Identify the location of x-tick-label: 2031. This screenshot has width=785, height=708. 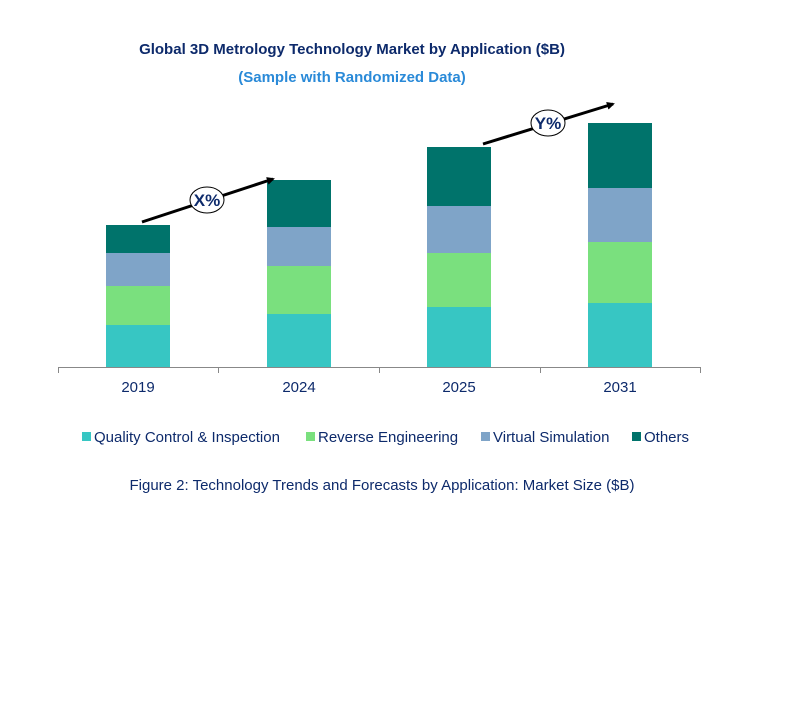
(619, 387).